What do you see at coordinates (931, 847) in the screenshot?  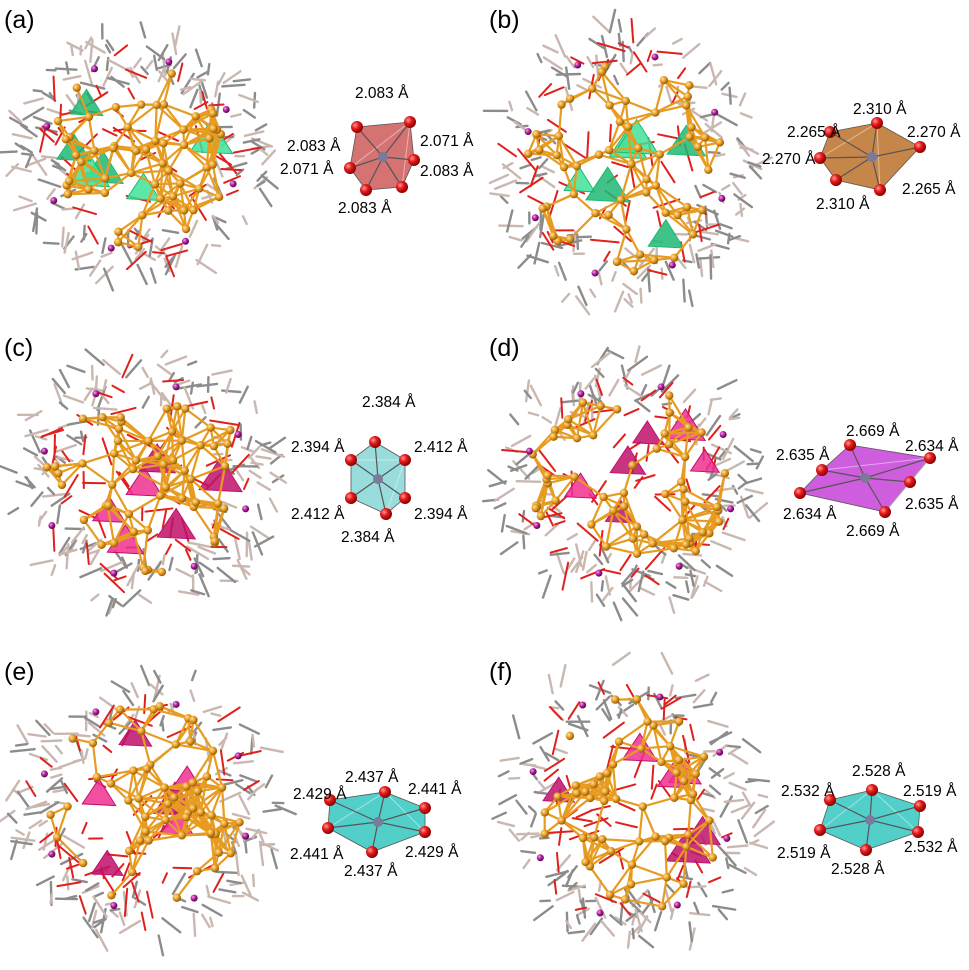 I see `bond-distance: 2.532 Å` at bounding box center [931, 847].